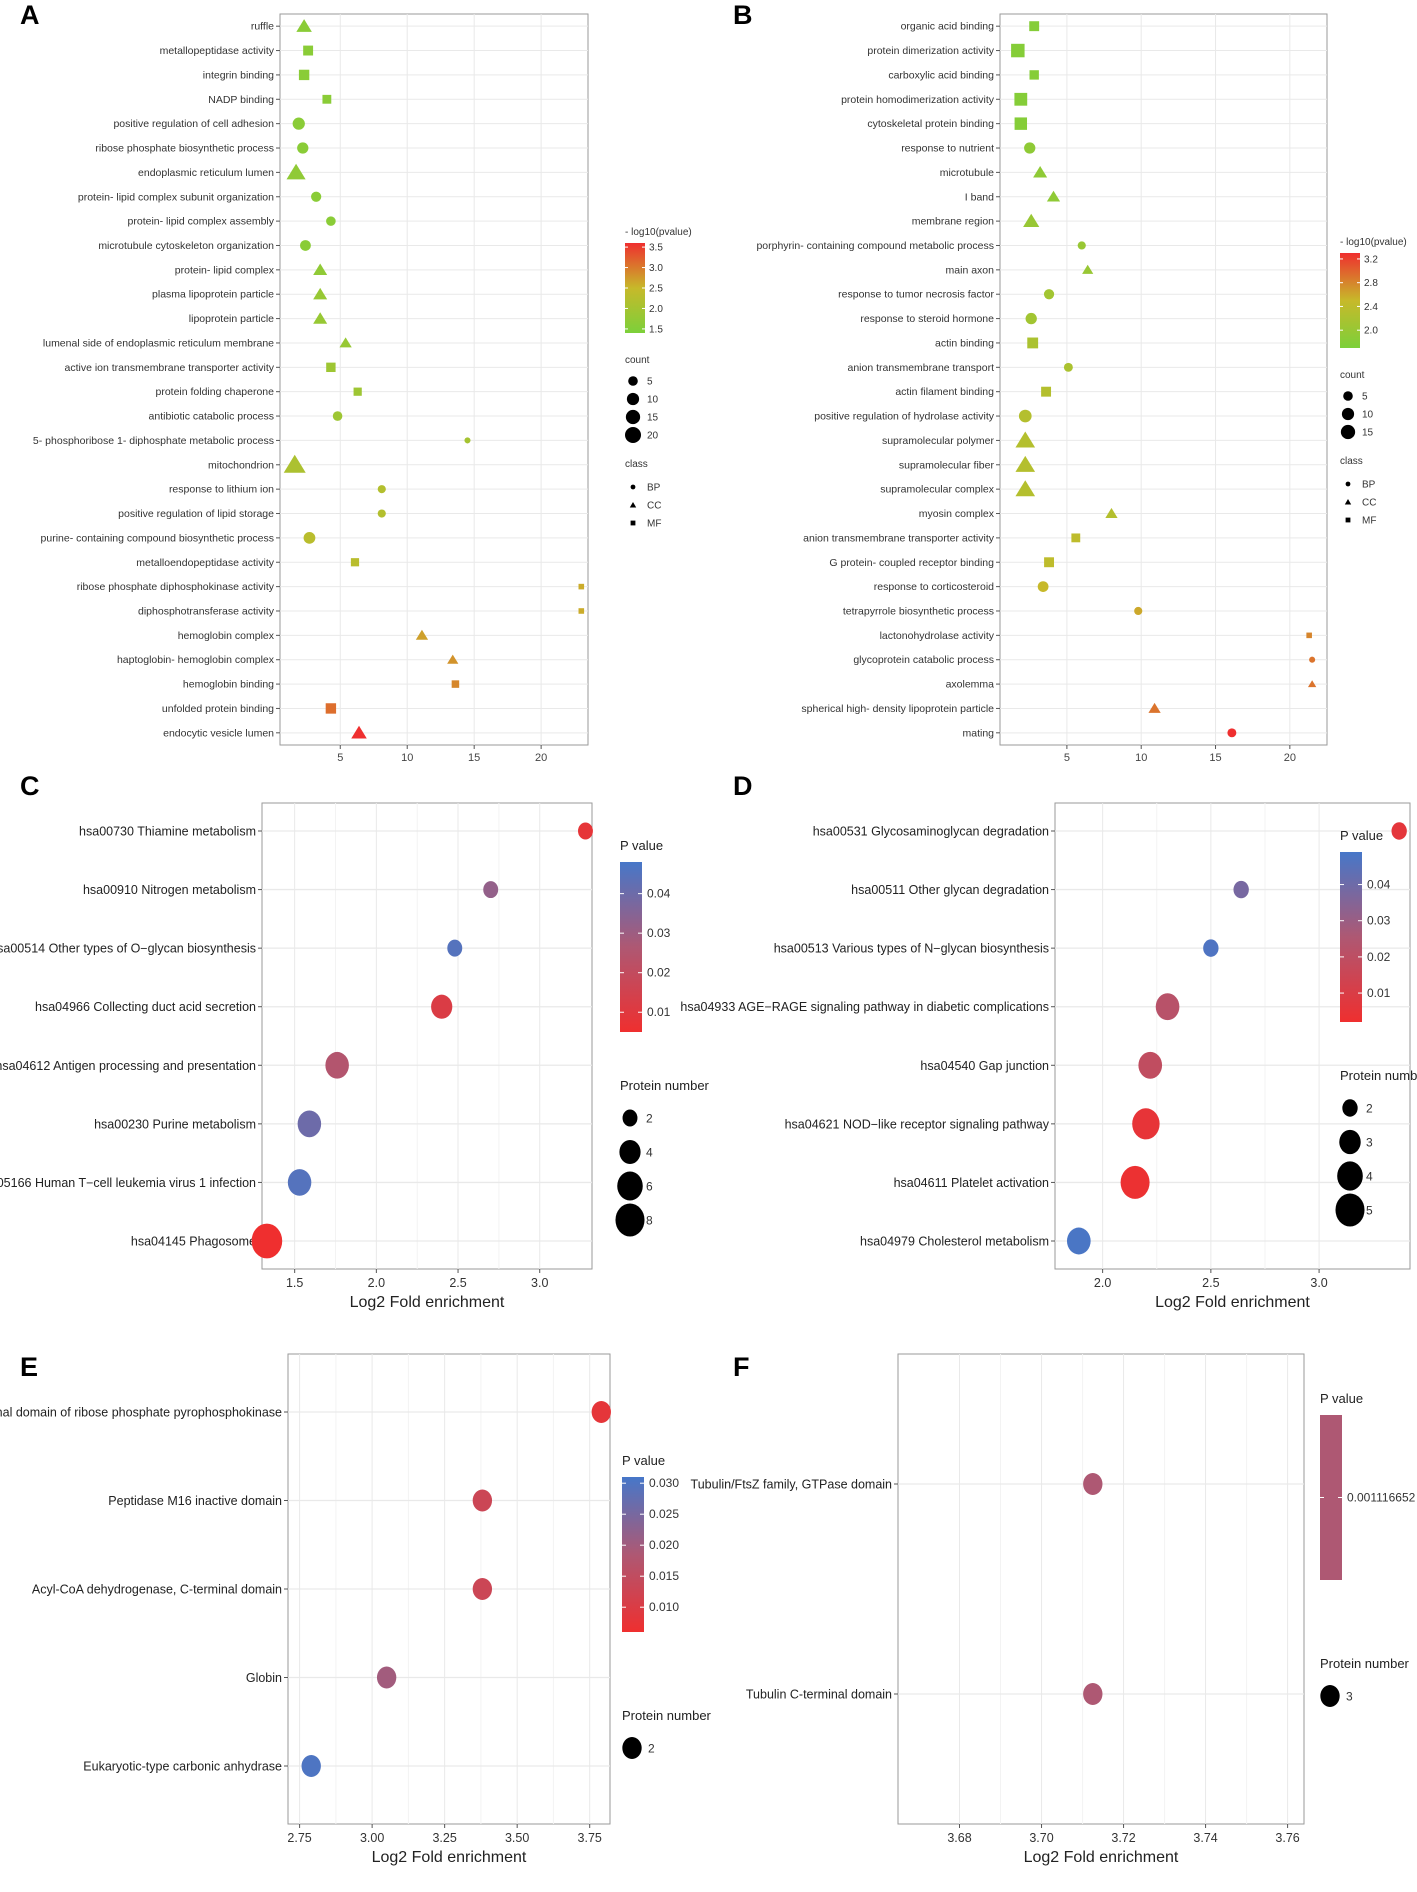 The image size is (1417, 1892). What do you see at coordinates (937, 490) in the screenshot?
I see `y-tick-label: supramolecular complex` at bounding box center [937, 490].